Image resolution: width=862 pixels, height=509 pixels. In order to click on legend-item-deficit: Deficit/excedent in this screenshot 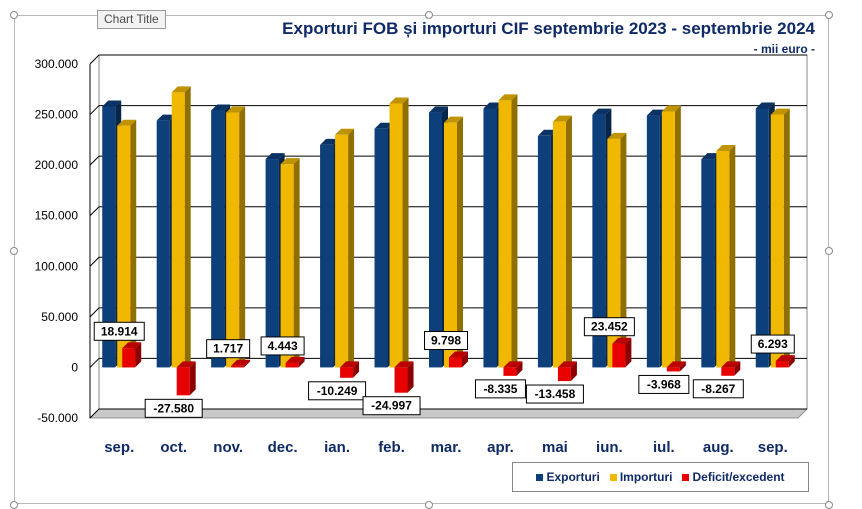, I will do `click(733, 477)`.